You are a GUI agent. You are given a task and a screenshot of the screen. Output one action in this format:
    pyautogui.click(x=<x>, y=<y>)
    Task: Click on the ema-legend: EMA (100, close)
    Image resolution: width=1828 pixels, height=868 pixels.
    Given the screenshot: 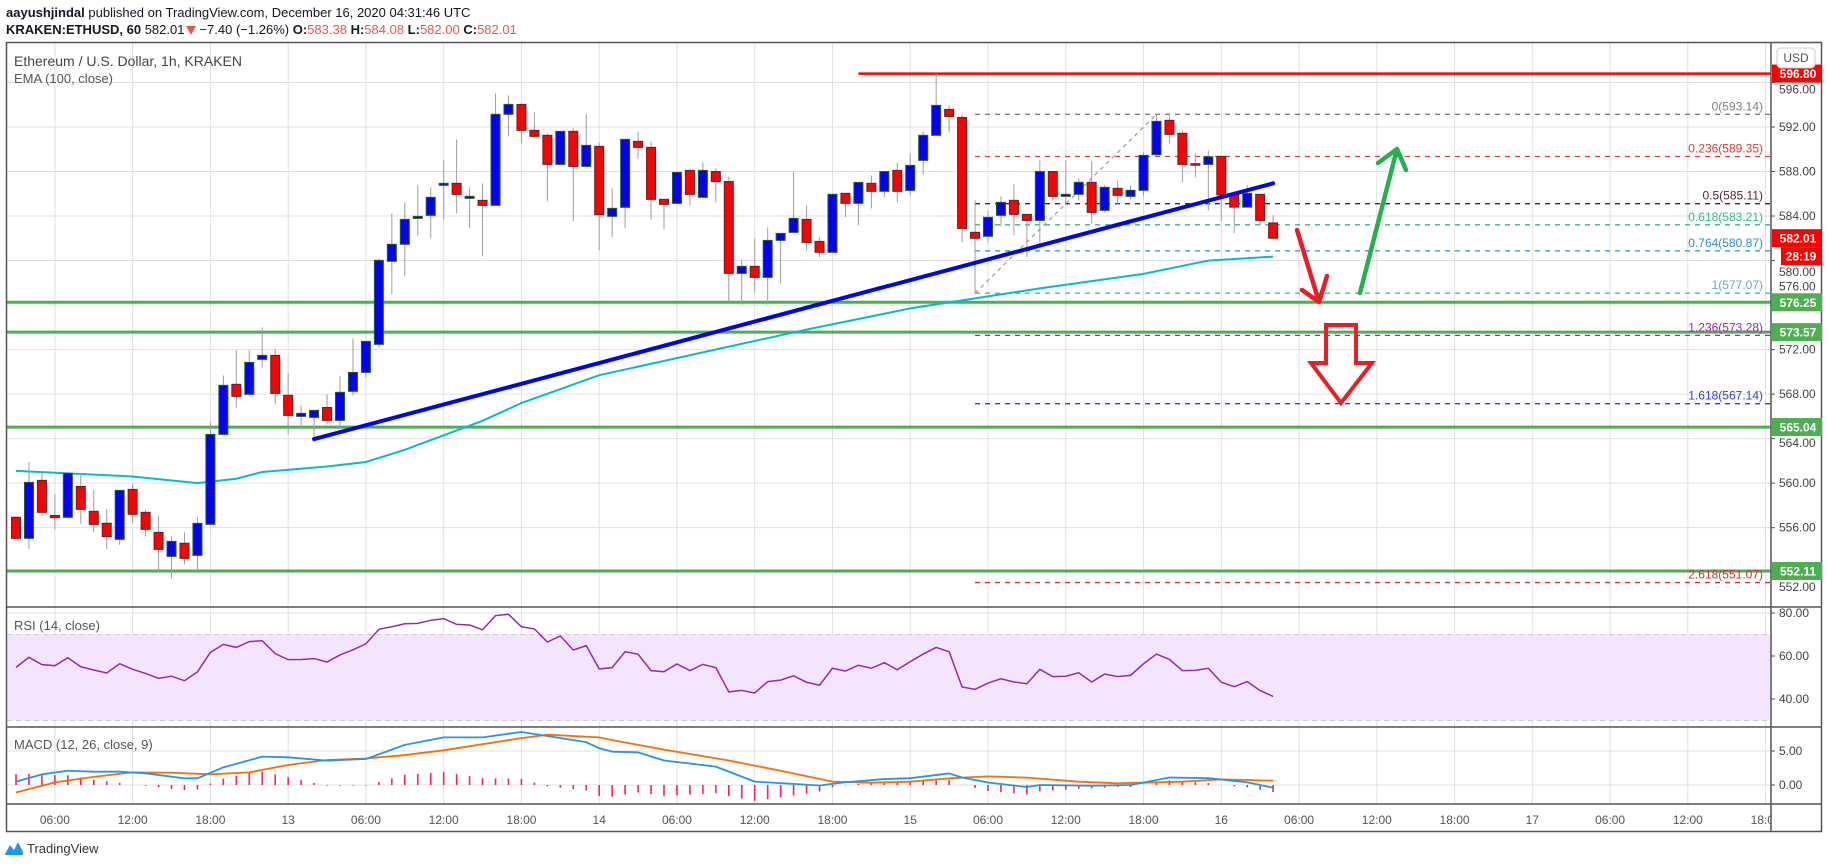 What is the action you would take?
    pyautogui.click(x=63, y=78)
    